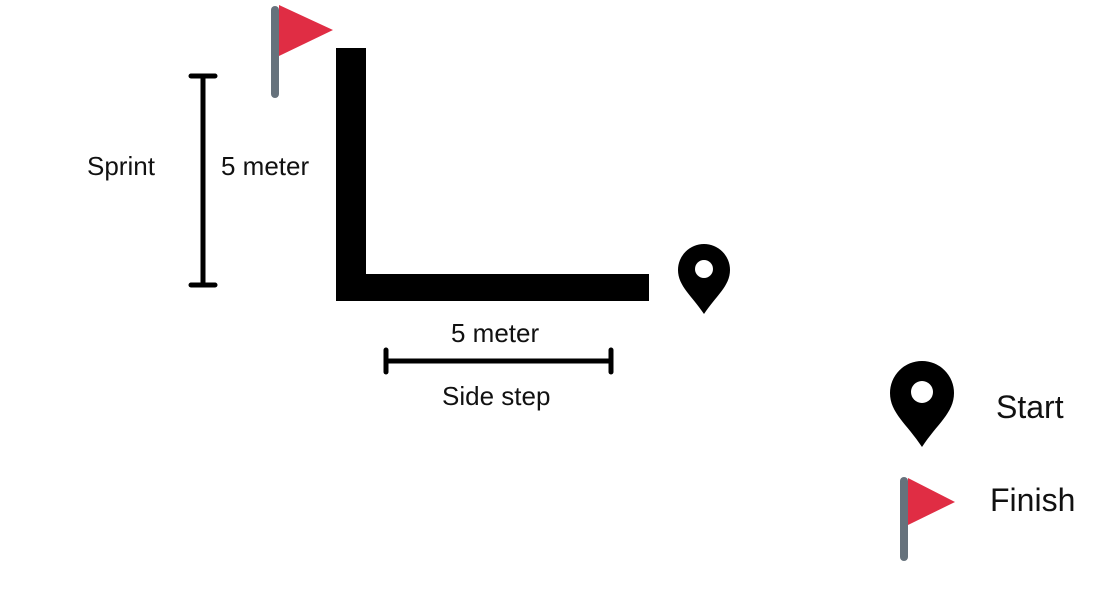 This screenshot has height=593, width=1114. What do you see at coordinates (498, 361) in the screenshot?
I see `horizontal-dimension-bar` at bounding box center [498, 361].